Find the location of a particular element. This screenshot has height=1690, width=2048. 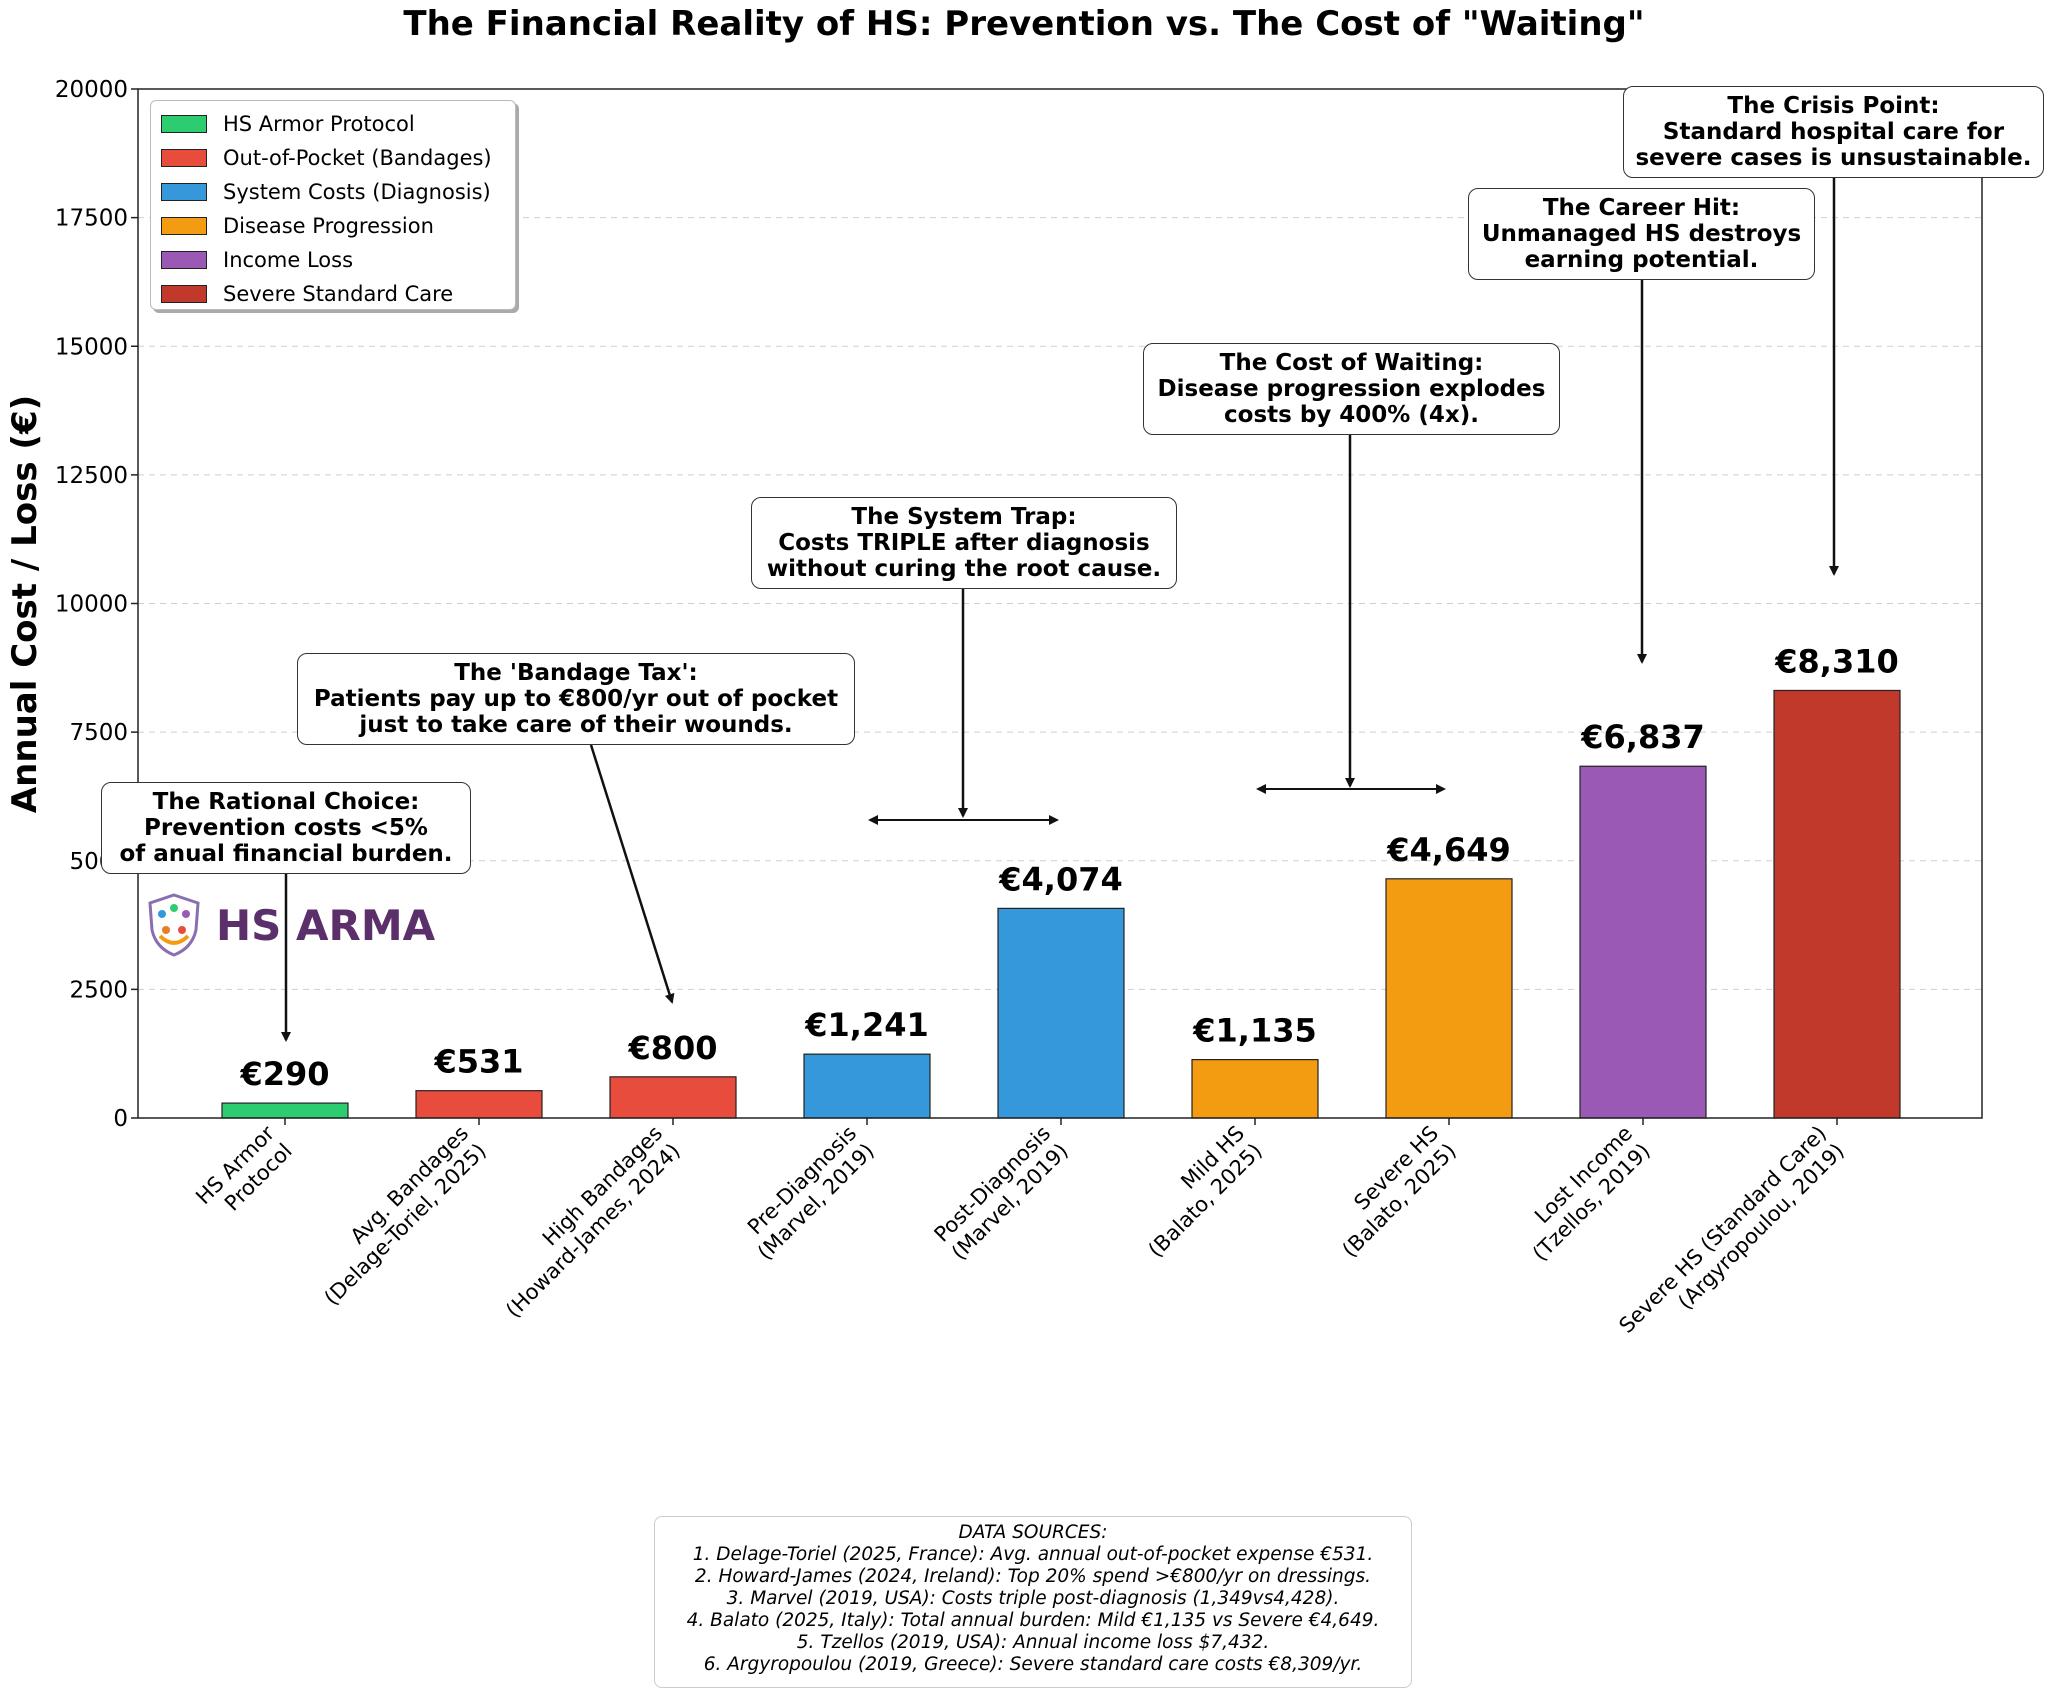

bar-value-label: €6,837 is located at coordinates (1642, 737).